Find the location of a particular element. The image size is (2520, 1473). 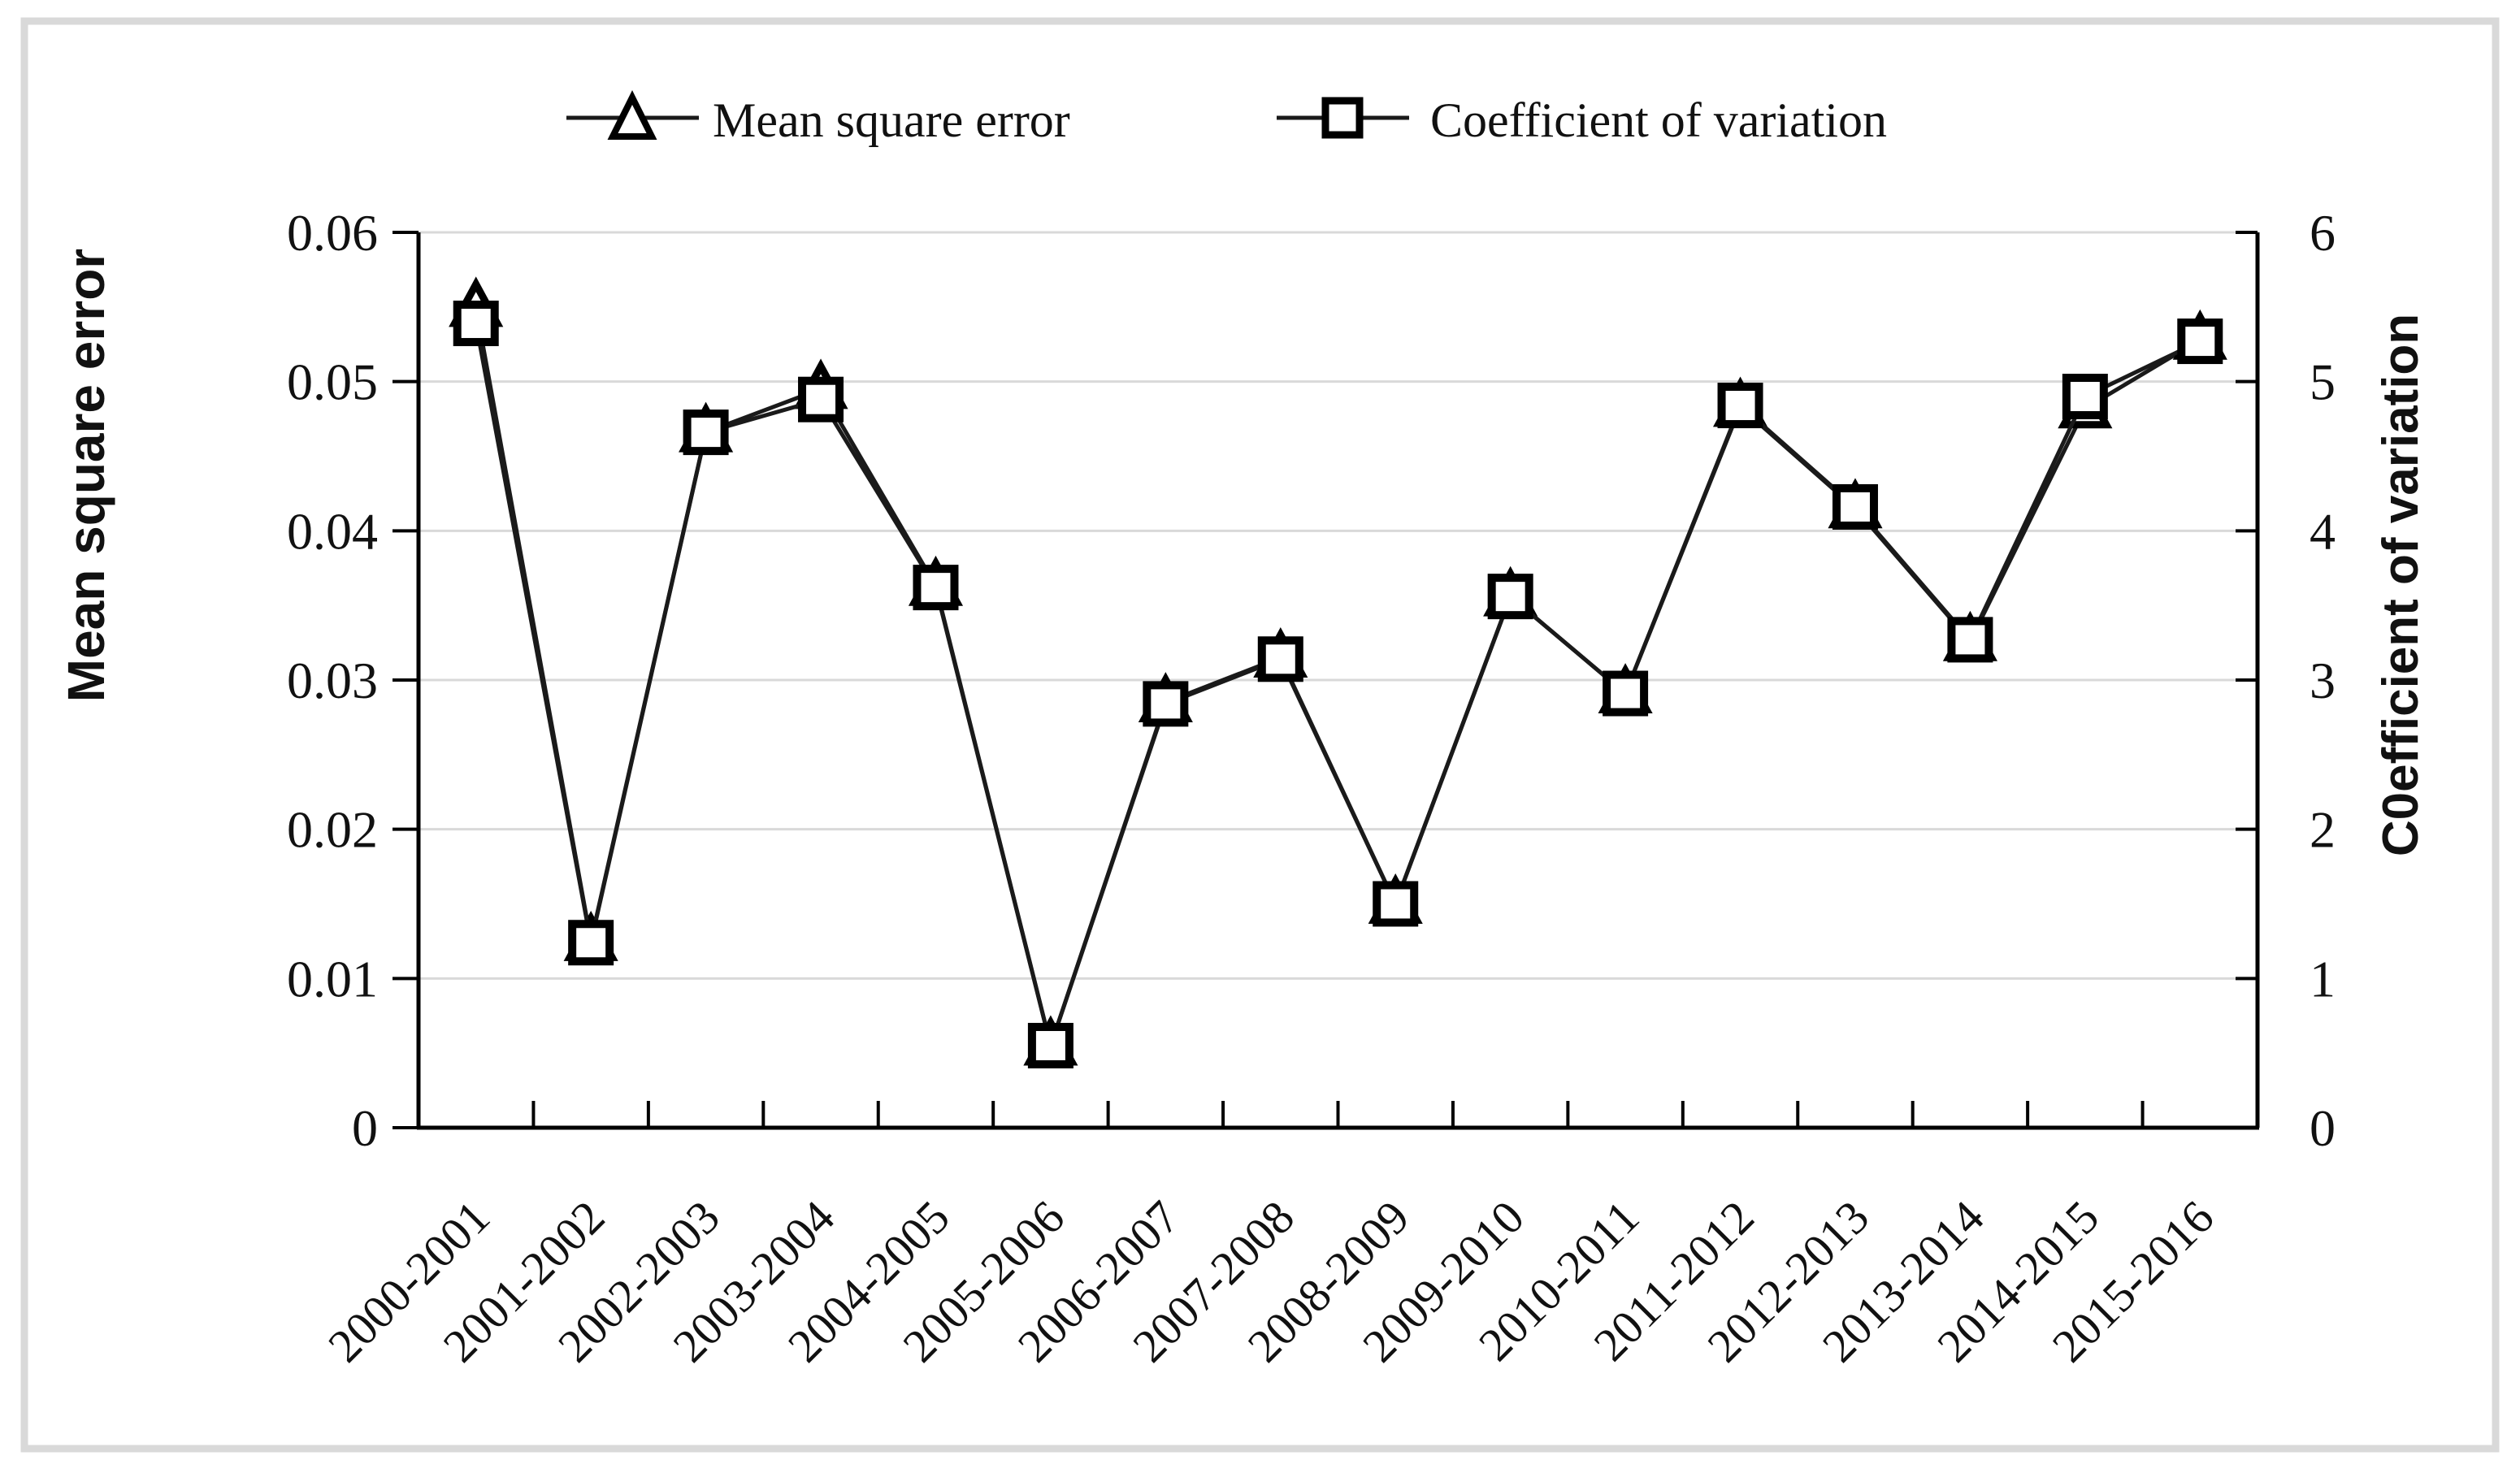

legend-label-mse: Mean square error is located at coordinates (892, 120).